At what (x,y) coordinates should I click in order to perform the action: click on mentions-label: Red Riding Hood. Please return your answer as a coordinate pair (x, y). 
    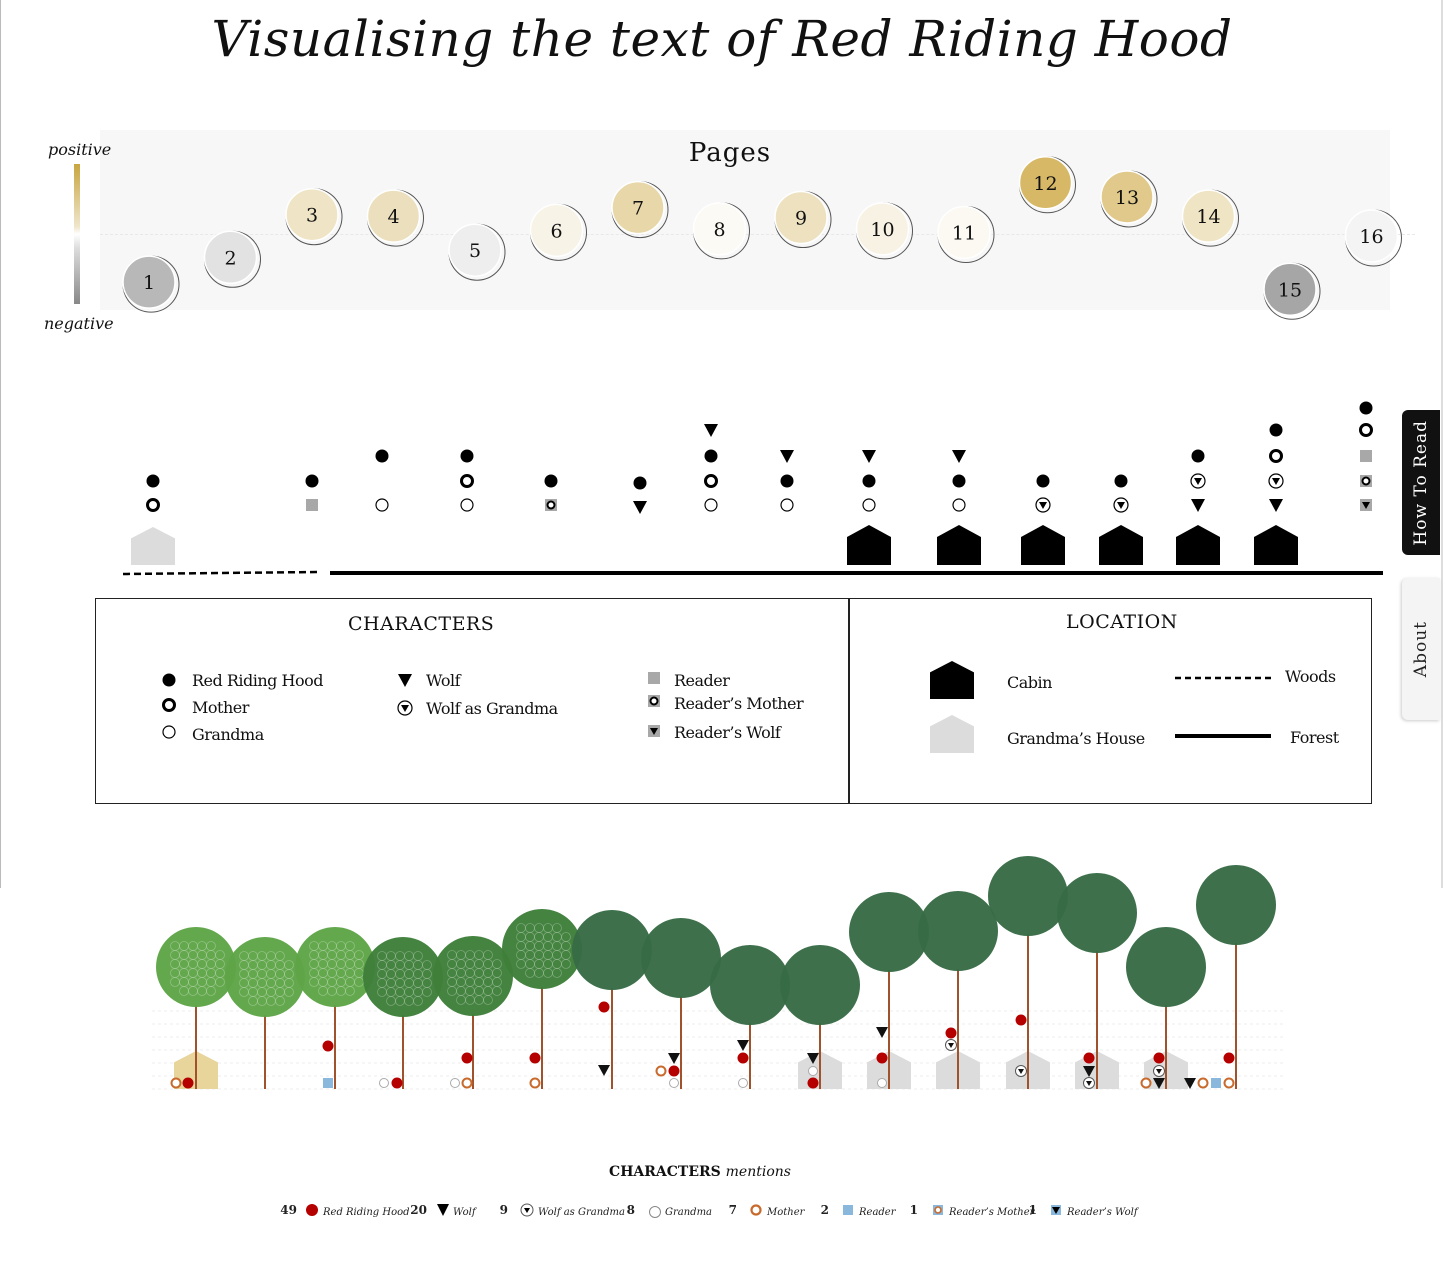
    Looking at the image, I should click on (366, 1212).